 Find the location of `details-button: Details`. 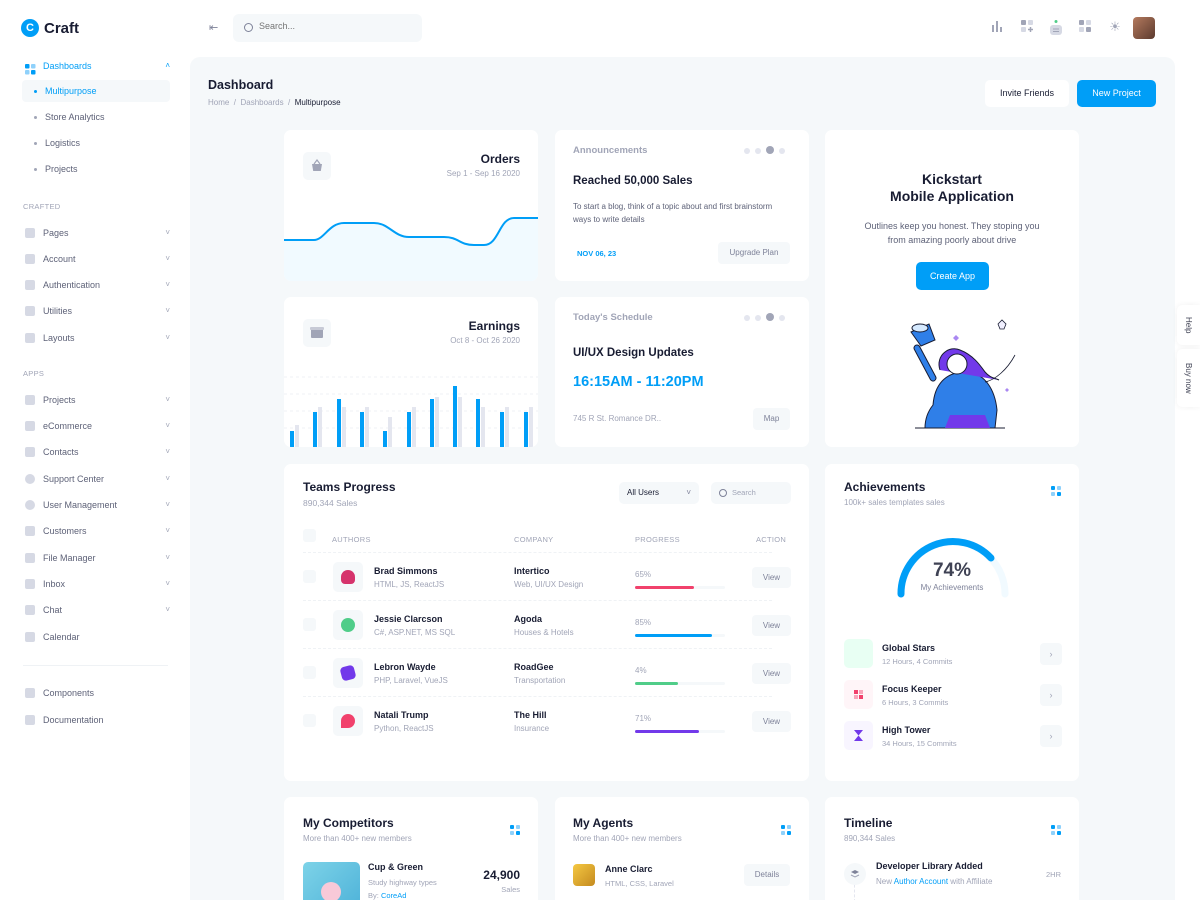

details-button: Details is located at coordinates (767, 875).